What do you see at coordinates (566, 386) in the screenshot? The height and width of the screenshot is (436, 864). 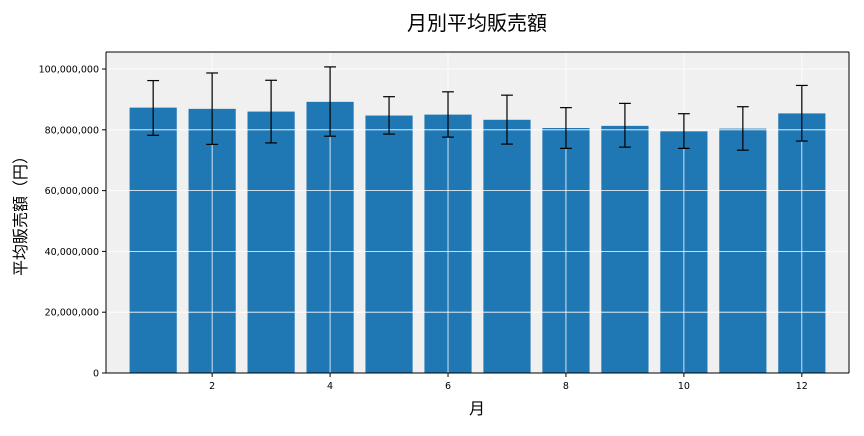 I see `x-tick-label-8: 8` at bounding box center [566, 386].